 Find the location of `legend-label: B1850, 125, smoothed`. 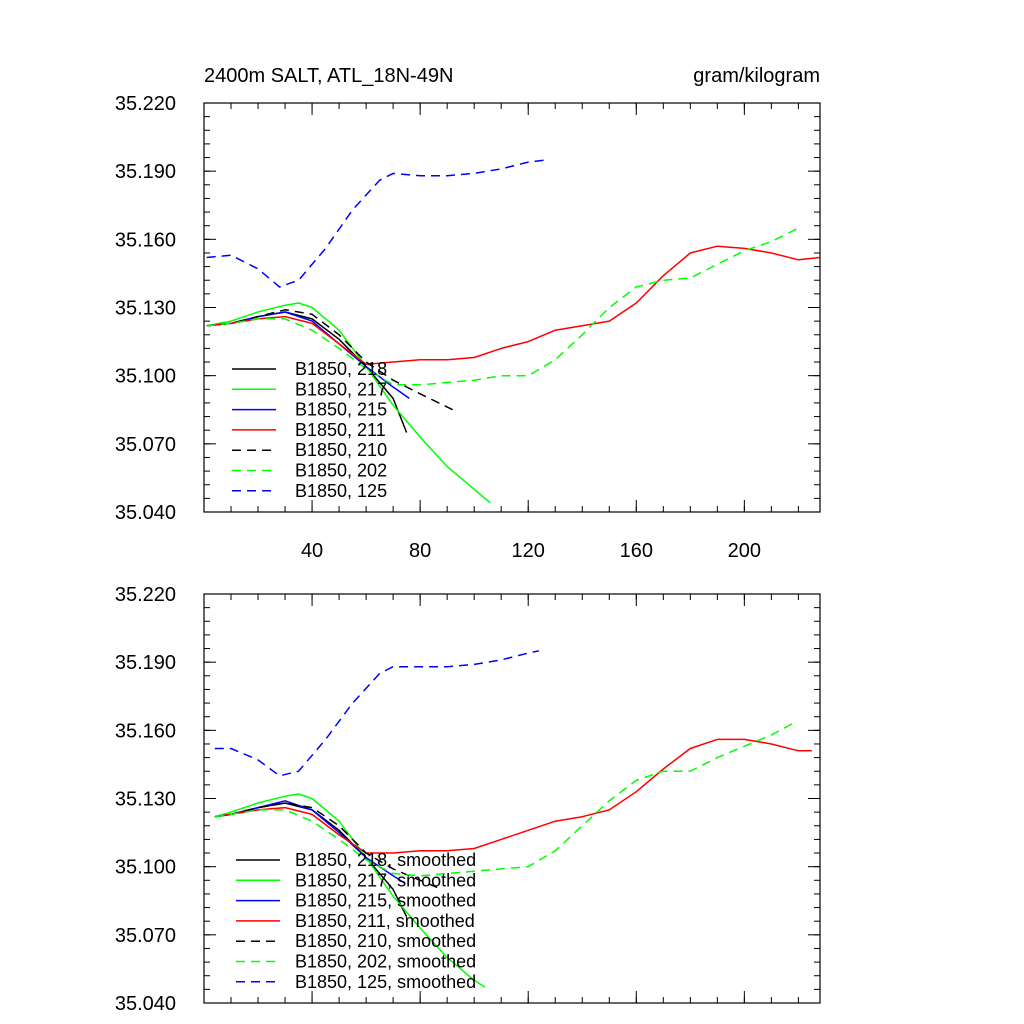

legend-label: B1850, 125, smoothed is located at coordinates (385, 982).